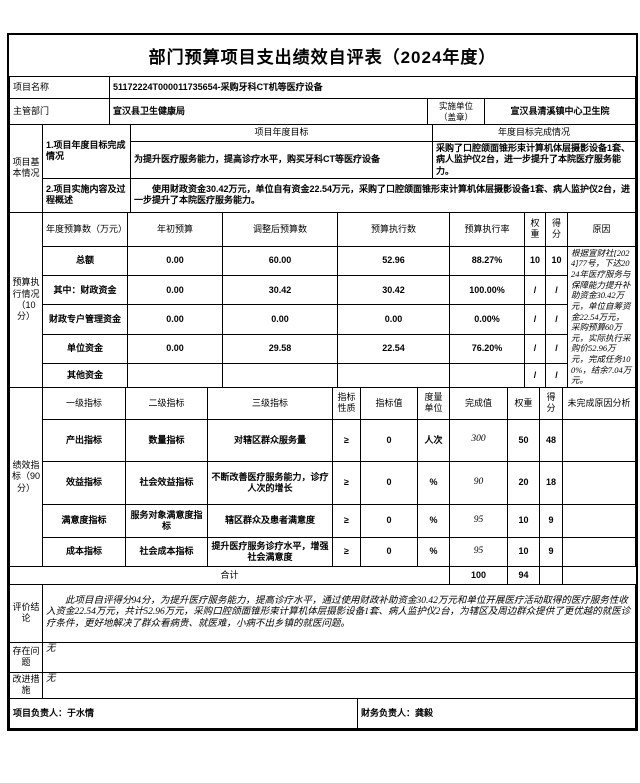  I want to click on perf-l3: 对辖区群众服务量, so click(270, 440).